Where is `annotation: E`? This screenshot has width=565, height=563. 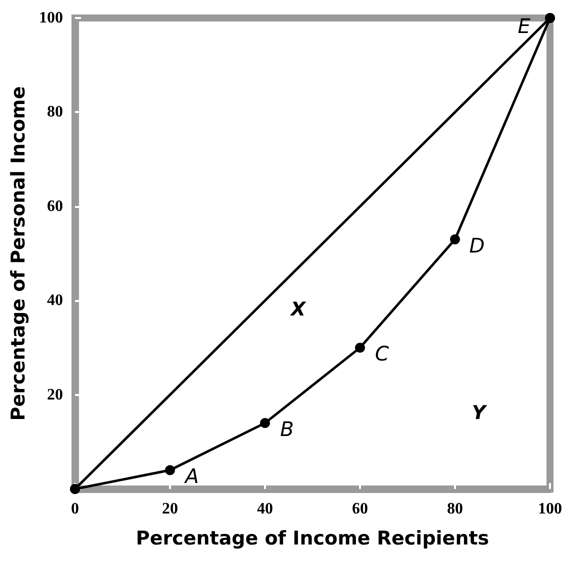
annotation: E is located at coordinates (524, 26).